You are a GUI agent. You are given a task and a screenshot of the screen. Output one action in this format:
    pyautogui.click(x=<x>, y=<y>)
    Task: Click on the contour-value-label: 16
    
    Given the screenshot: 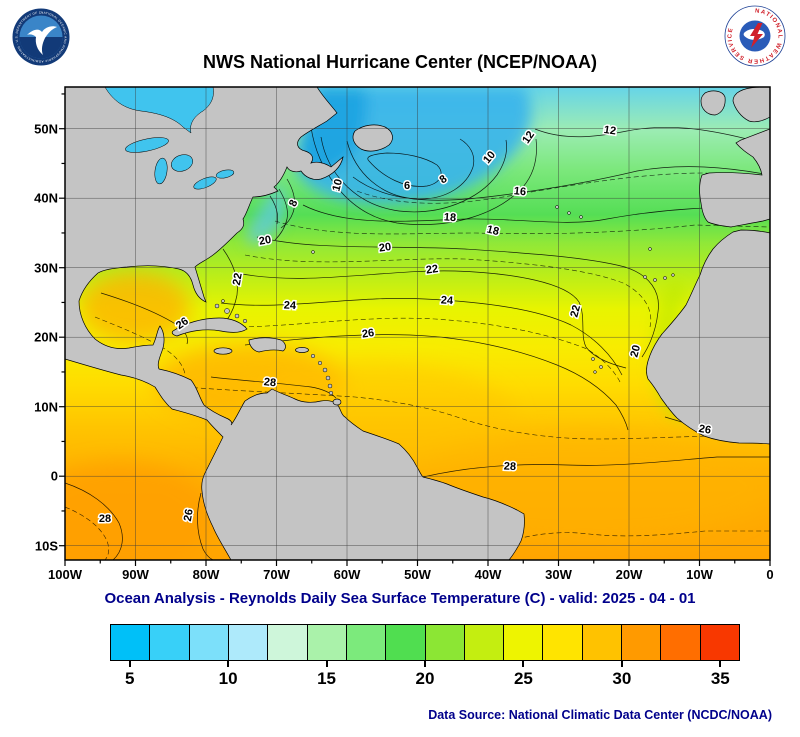 What is the action you would take?
    pyautogui.click(x=519, y=191)
    